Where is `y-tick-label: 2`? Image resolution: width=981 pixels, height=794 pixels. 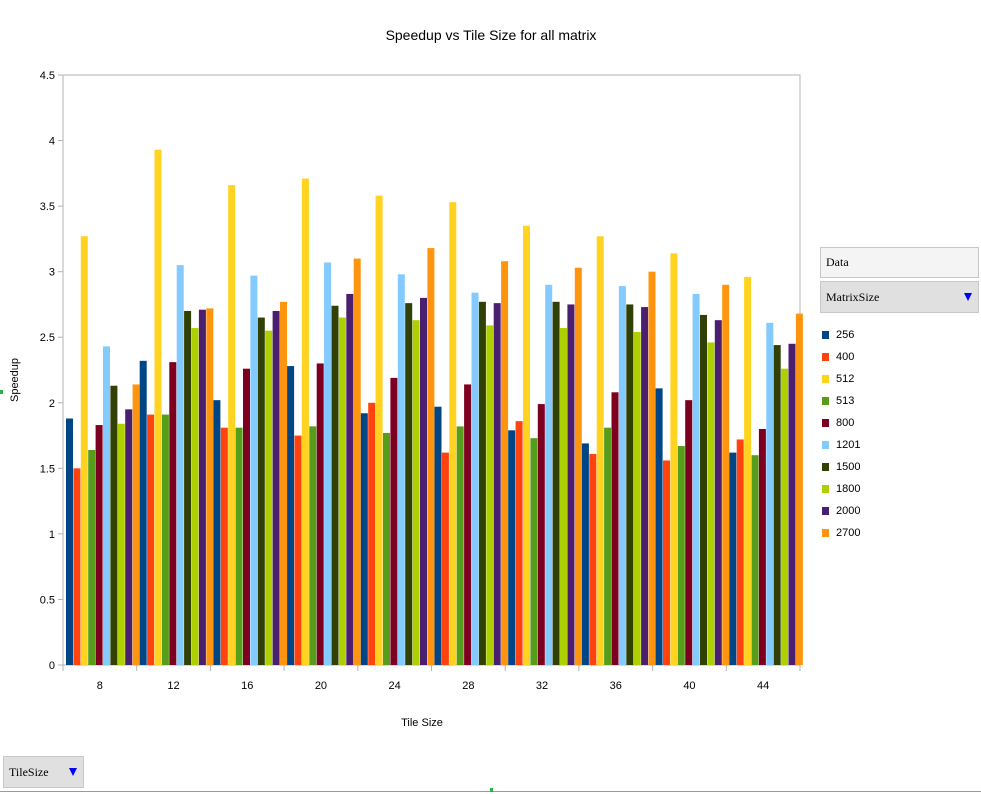 y-tick-label: 2 is located at coordinates (52, 404).